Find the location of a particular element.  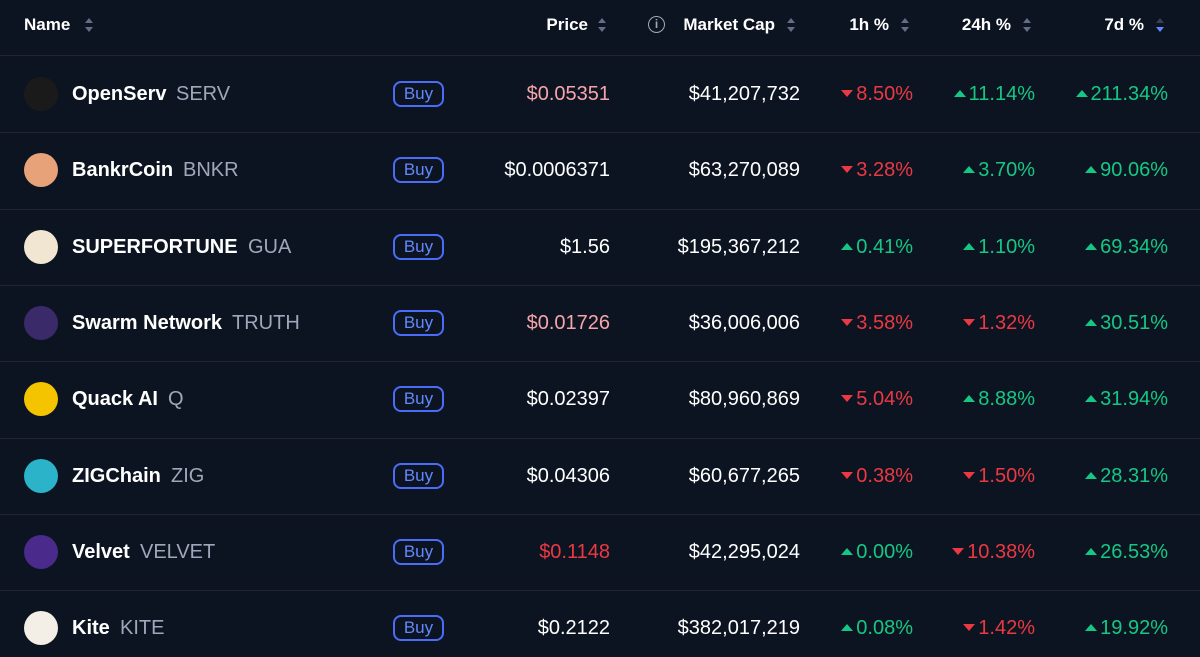

coin-name: ZIGChain is located at coordinates (116, 475).